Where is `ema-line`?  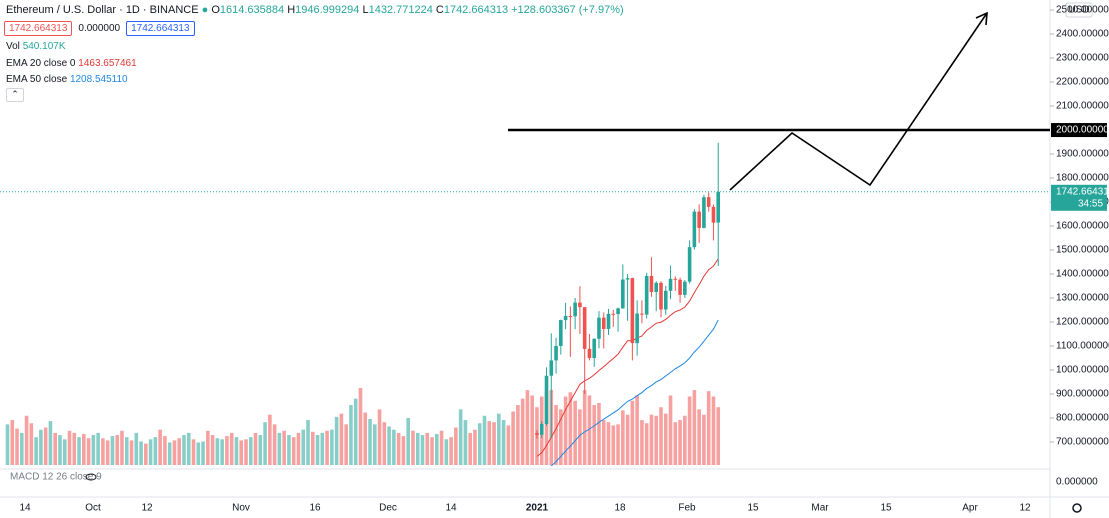 ema-line is located at coordinates (627, 357).